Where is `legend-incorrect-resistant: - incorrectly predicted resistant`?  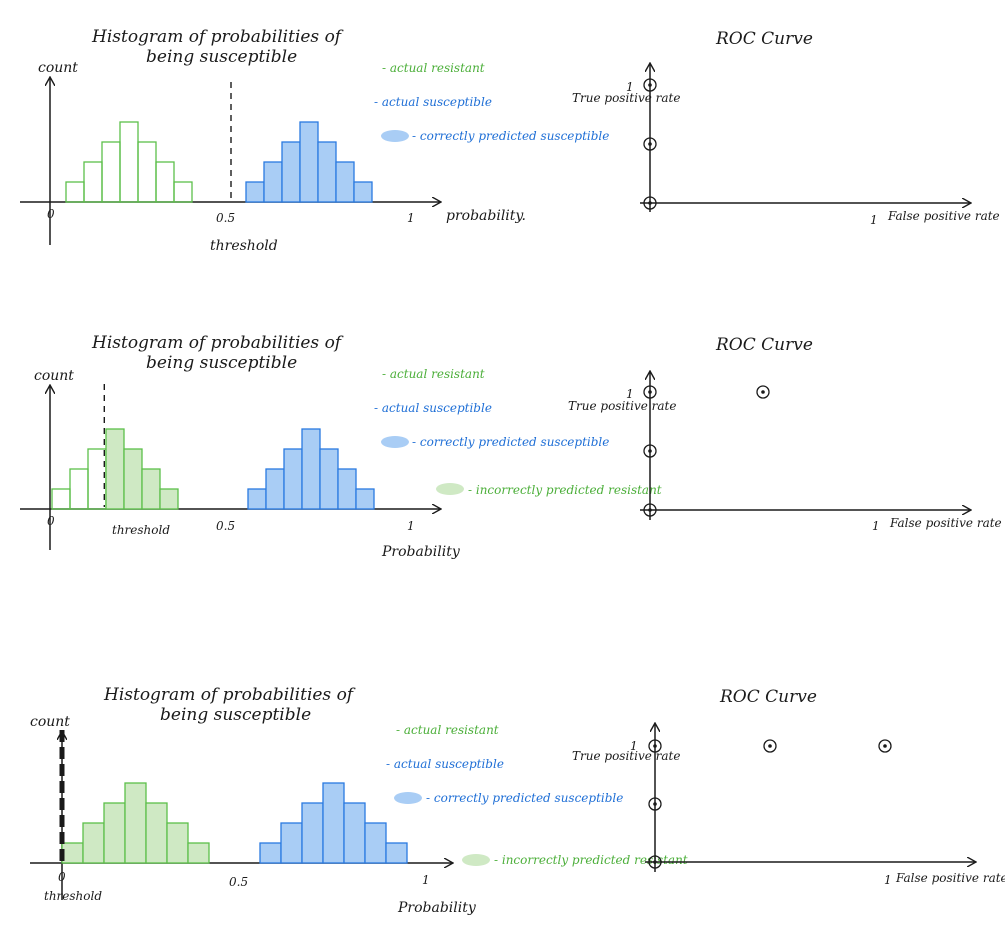 legend-incorrect-resistant: - incorrectly predicted resistant is located at coordinates (565, 490).